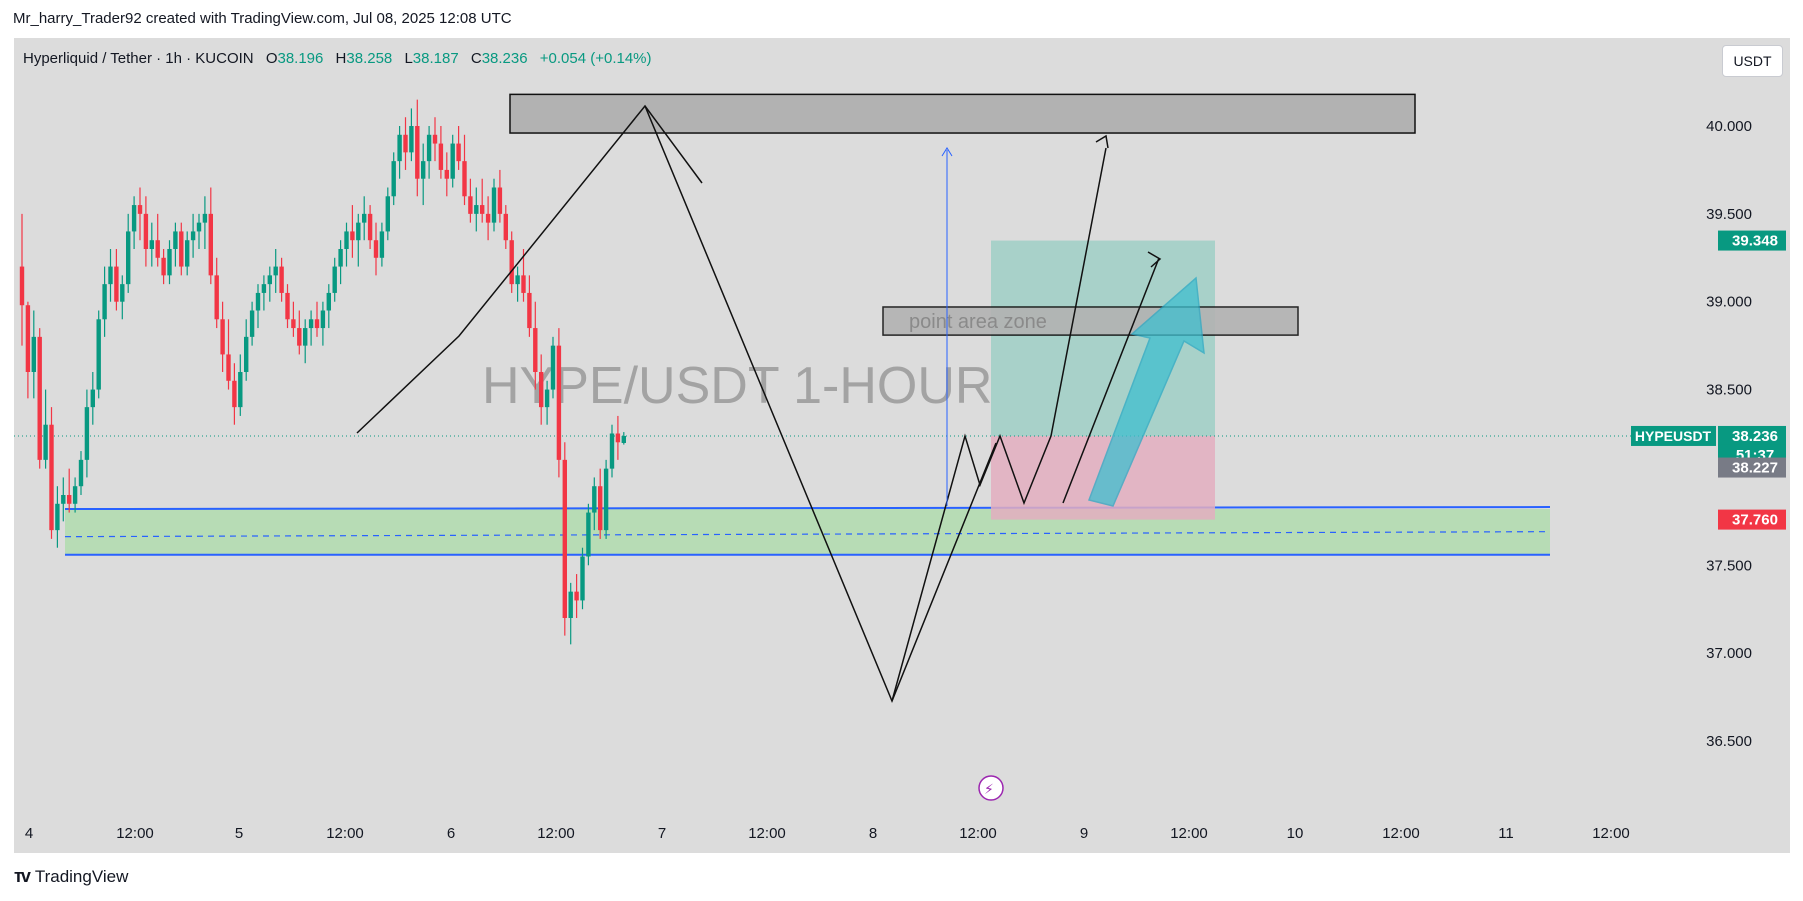  What do you see at coordinates (1752, 61) in the screenshot?
I see `currency-button: USDT` at bounding box center [1752, 61].